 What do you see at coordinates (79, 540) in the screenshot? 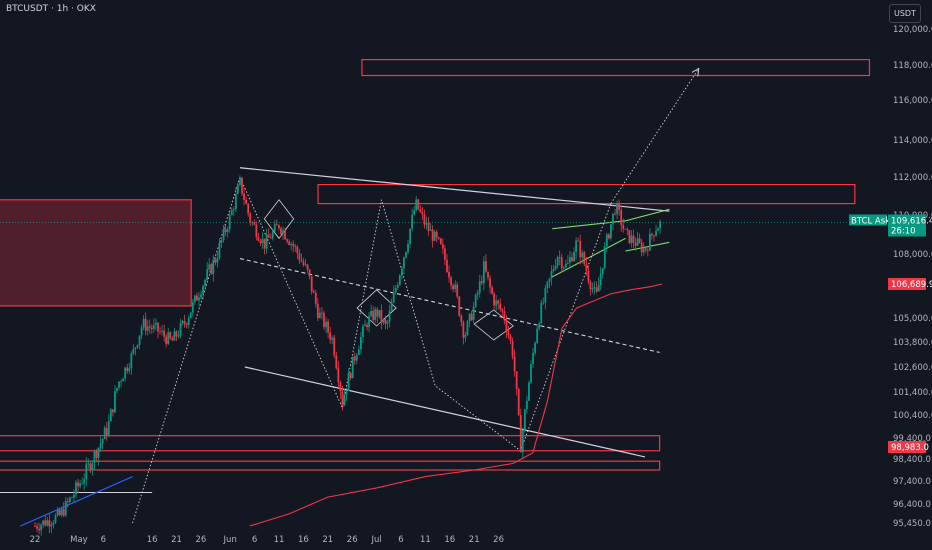
I see `x-tick-label: May` at bounding box center [79, 540].